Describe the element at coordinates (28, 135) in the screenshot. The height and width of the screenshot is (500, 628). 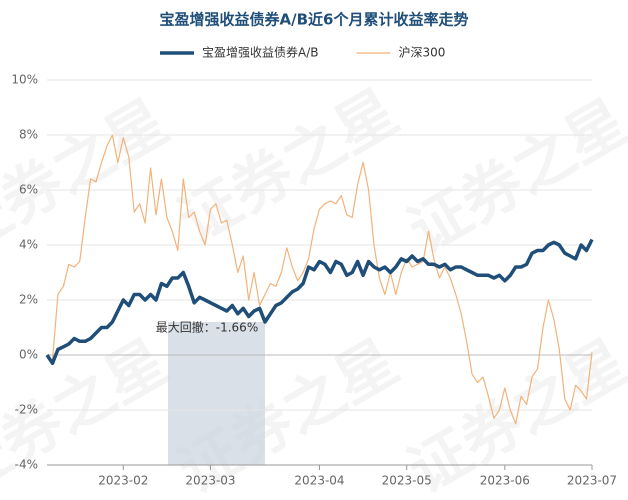
I see `y-tick-label: 8%` at that location.